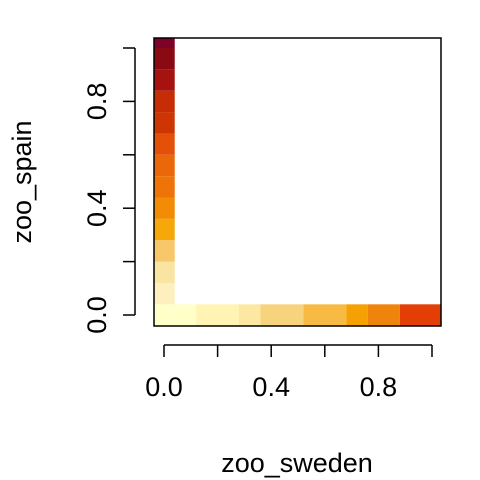 The width and height of the screenshot is (480, 480). What do you see at coordinates (22, 181) in the screenshot?
I see `y-axis-title: zoo_spain` at bounding box center [22, 181].